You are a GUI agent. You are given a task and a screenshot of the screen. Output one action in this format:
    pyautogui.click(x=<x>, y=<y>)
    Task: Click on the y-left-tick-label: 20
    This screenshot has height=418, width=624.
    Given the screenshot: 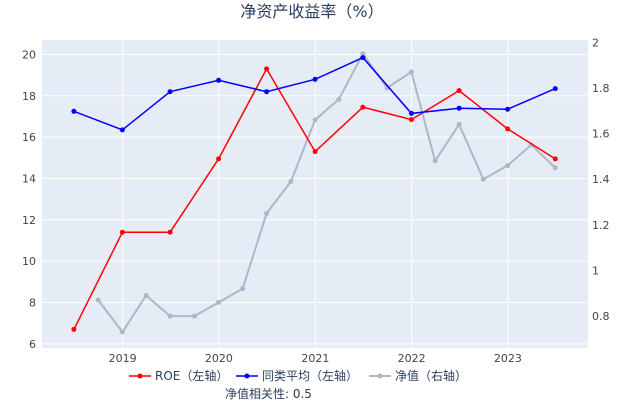 What is the action you would take?
    pyautogui.click(x=29, y=54)
    